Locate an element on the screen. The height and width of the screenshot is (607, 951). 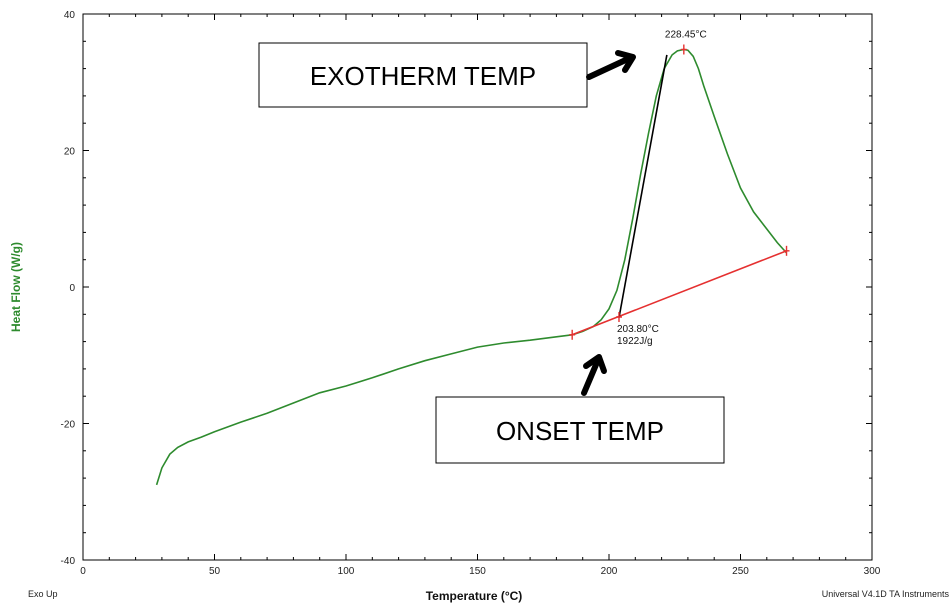
onset-callout-box is located at coordinates (580, 430).